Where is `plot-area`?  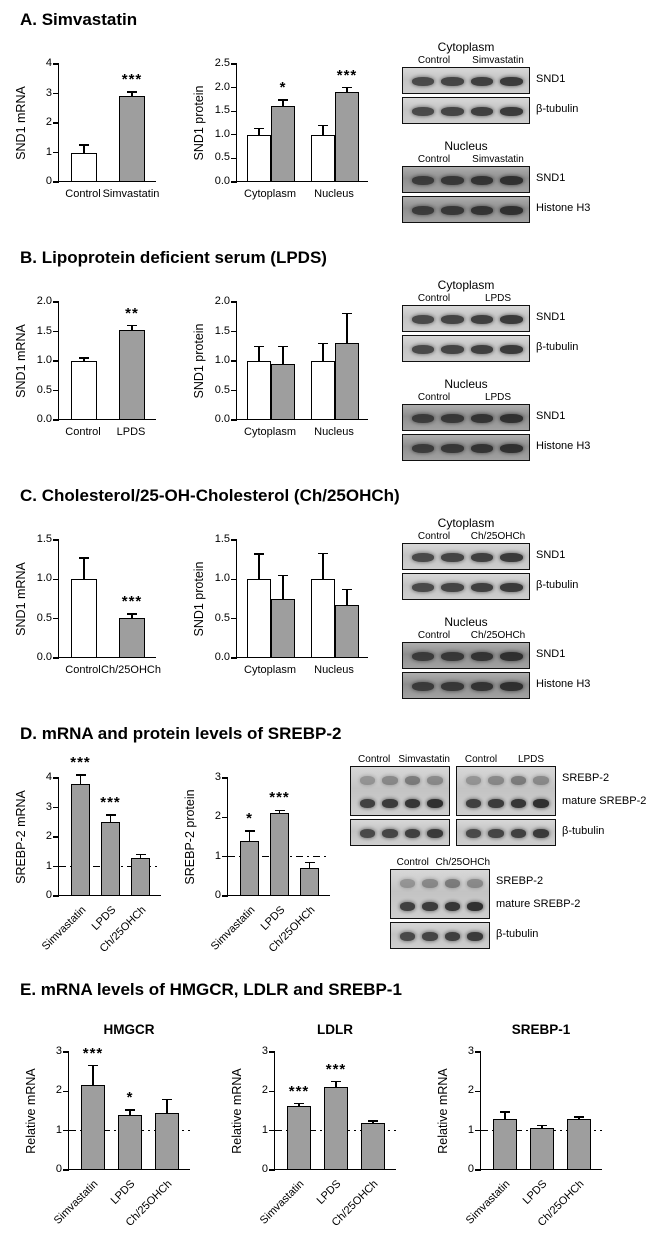 plot-area is located at coordinates (538, 1111).